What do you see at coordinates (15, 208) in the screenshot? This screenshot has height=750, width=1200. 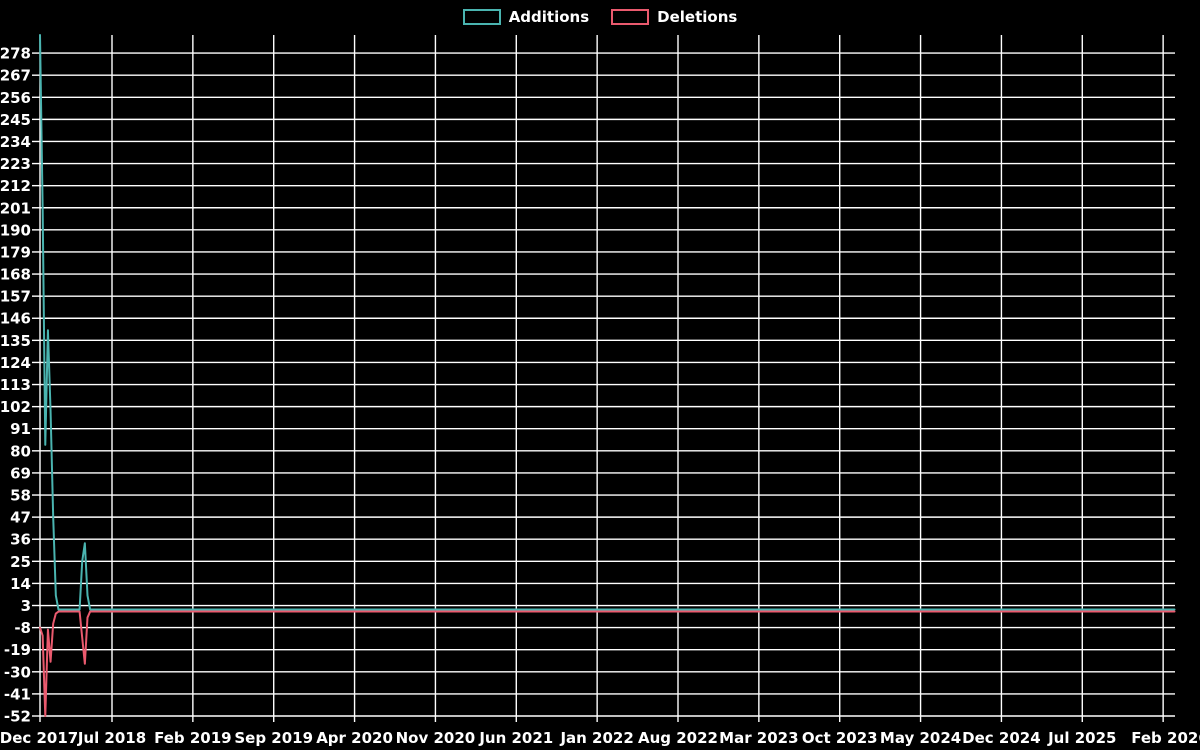 I see `y-axis-tick-label: 201` at bounding box center [15, 208].